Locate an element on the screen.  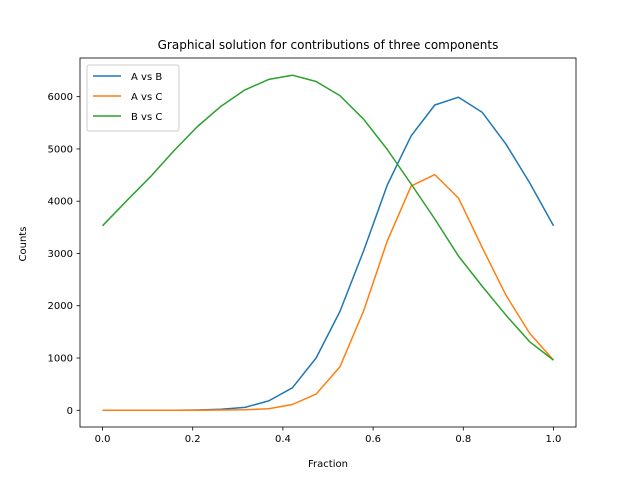
y-tick-label-6: 6000 is located at coordinates (60, 97).